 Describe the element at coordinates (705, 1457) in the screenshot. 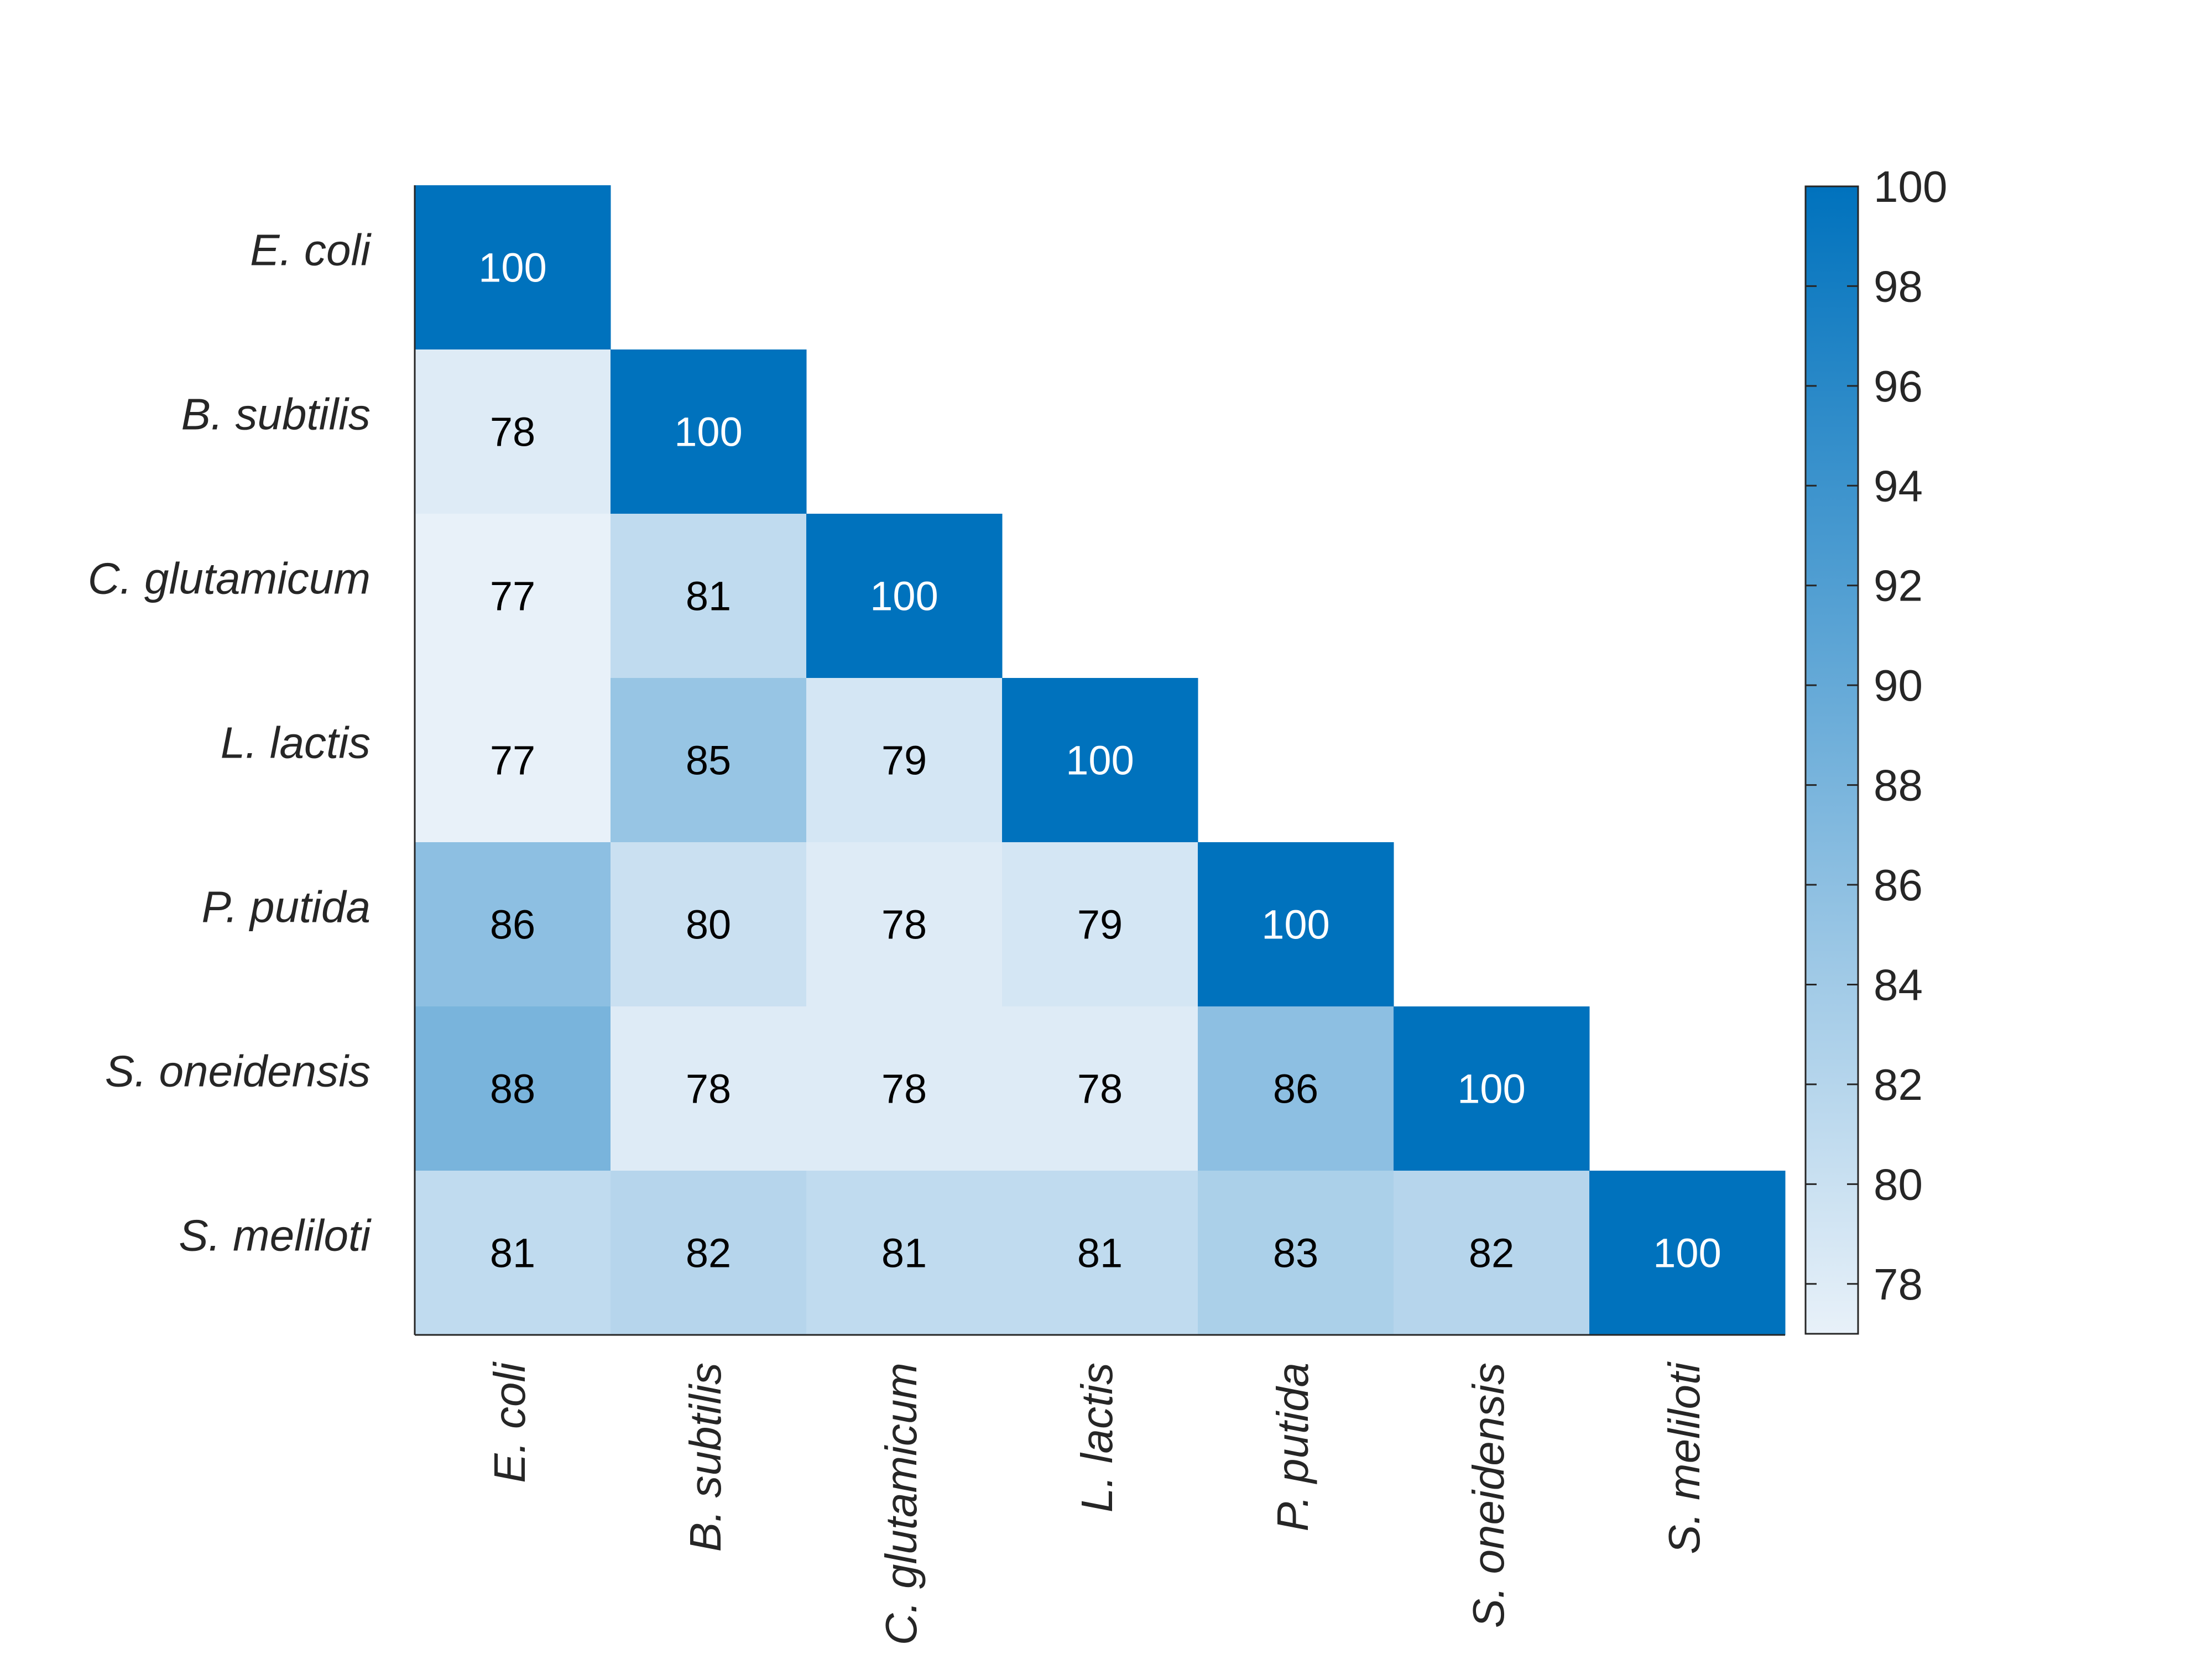

I see `column-label: B. subtilis` at that location.